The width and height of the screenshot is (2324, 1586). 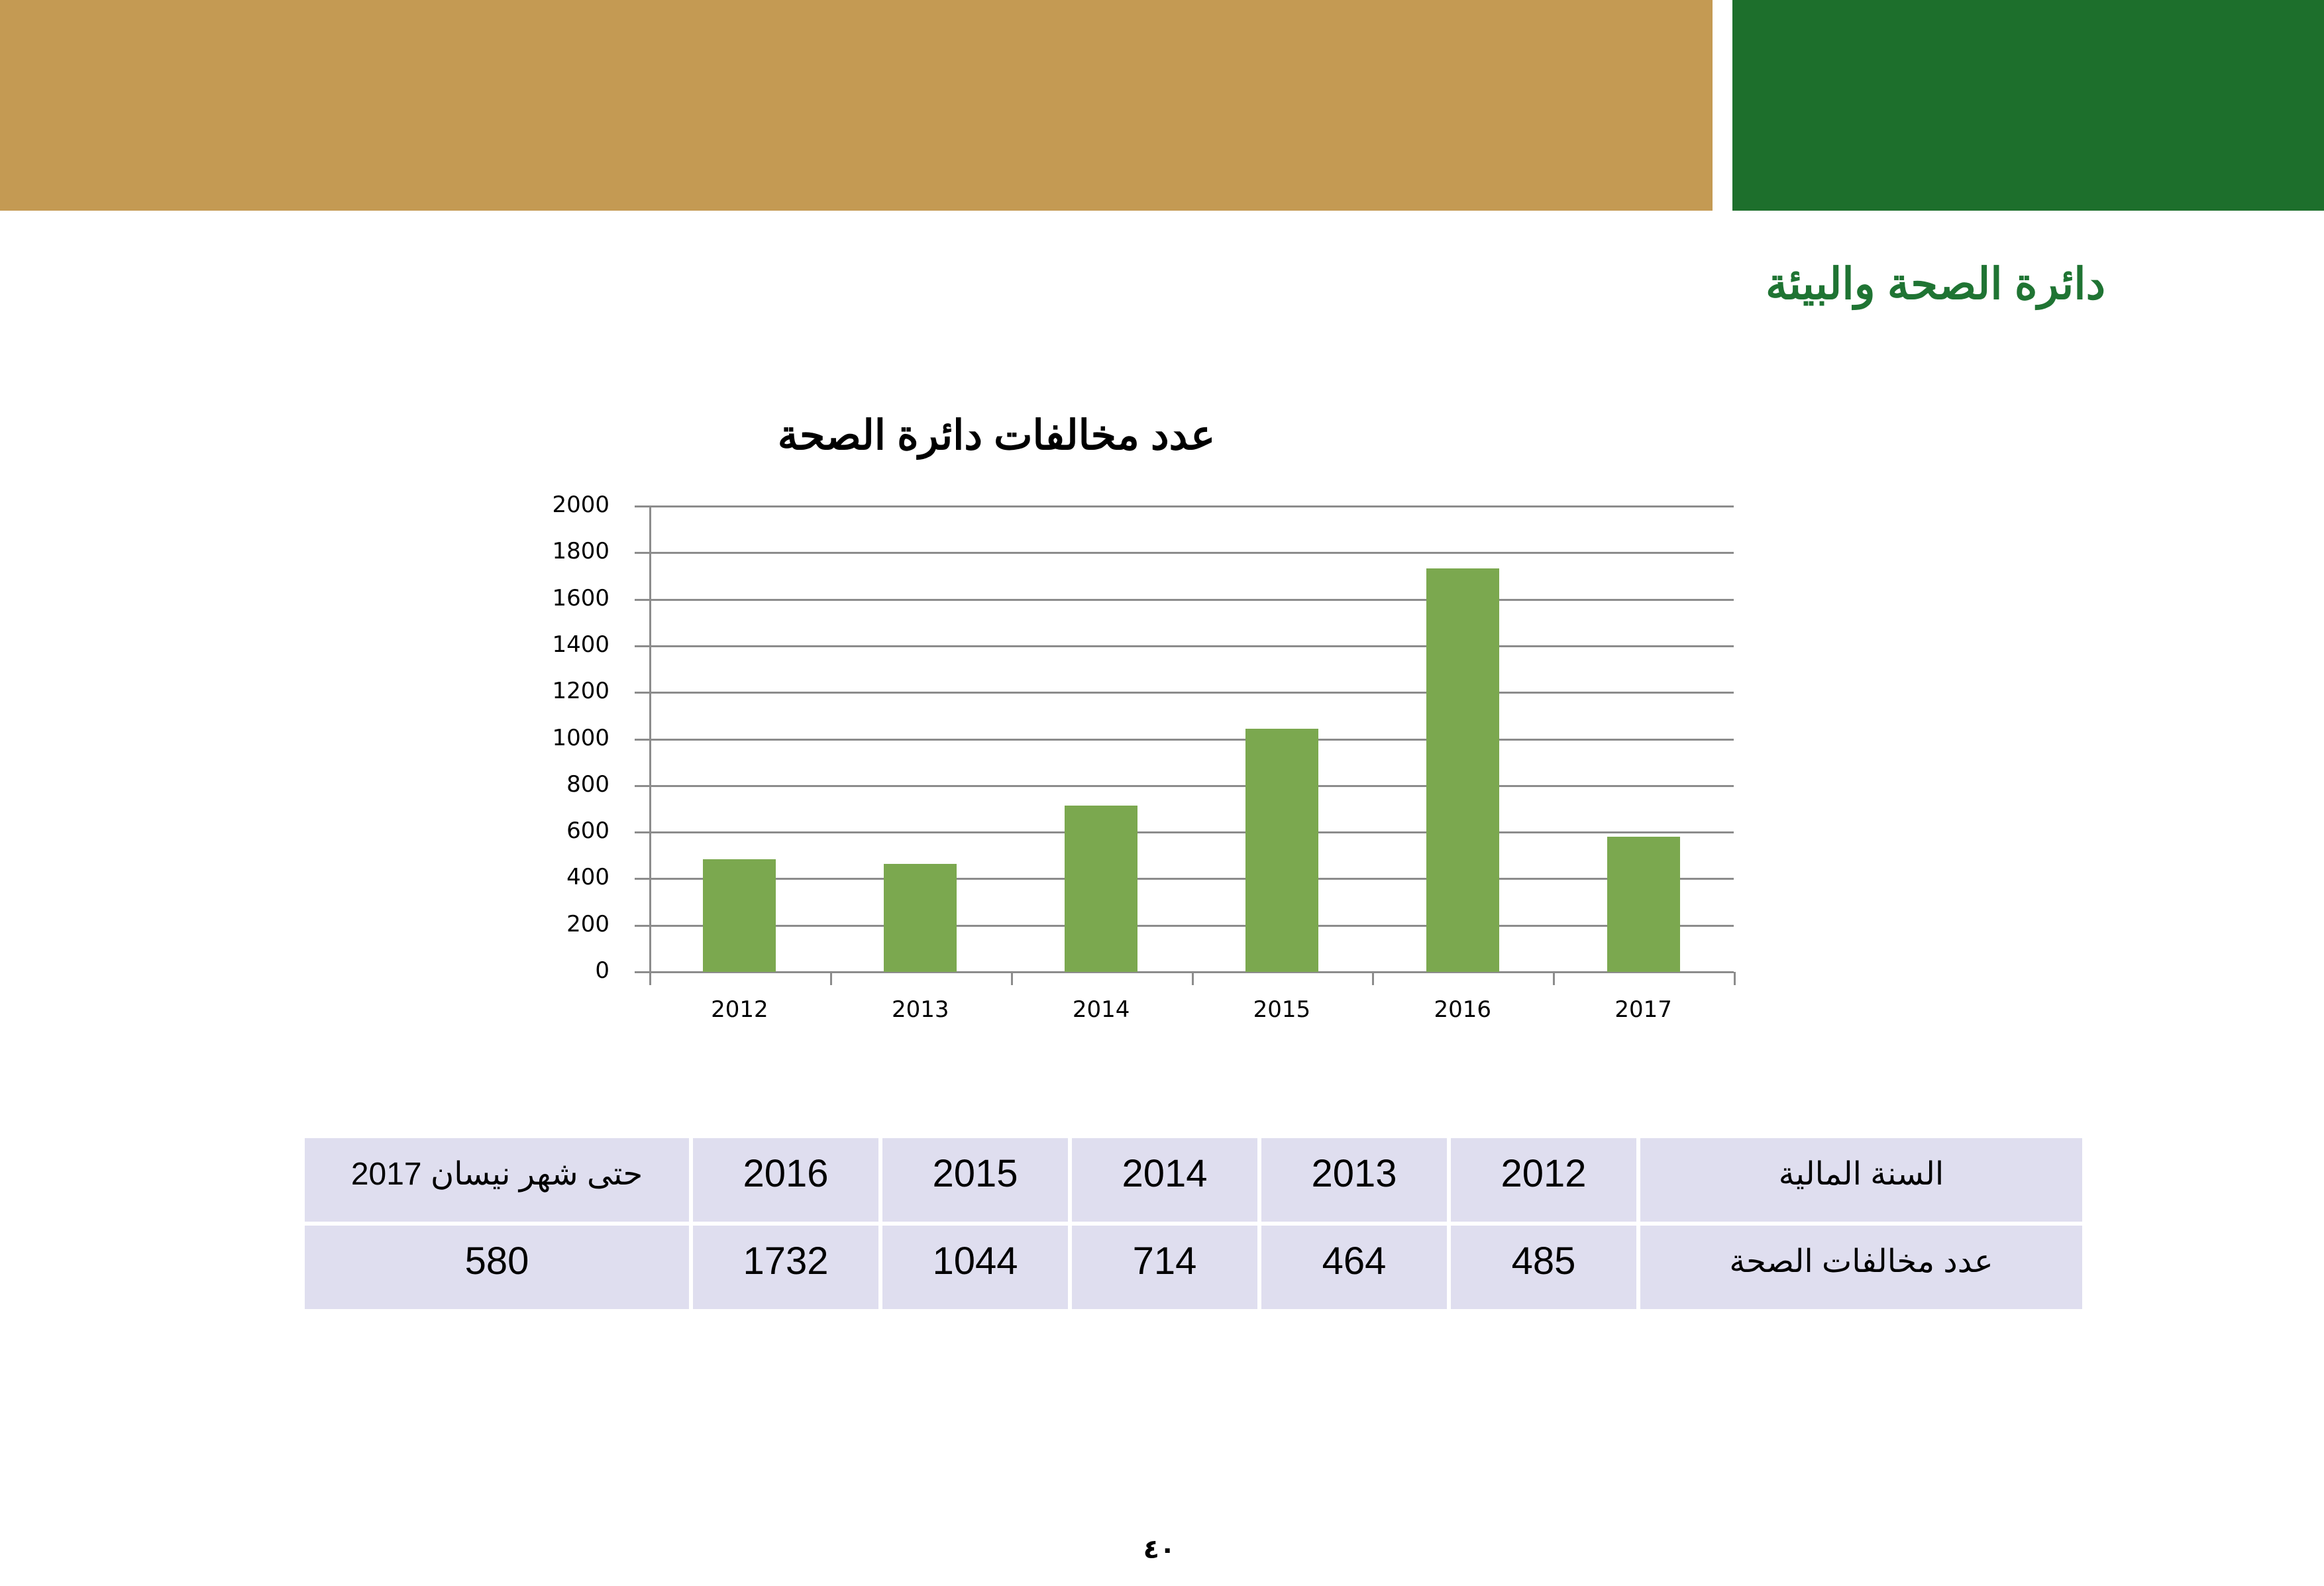 I want to click on y-tick-label: 0, so click(x=602, y=970).